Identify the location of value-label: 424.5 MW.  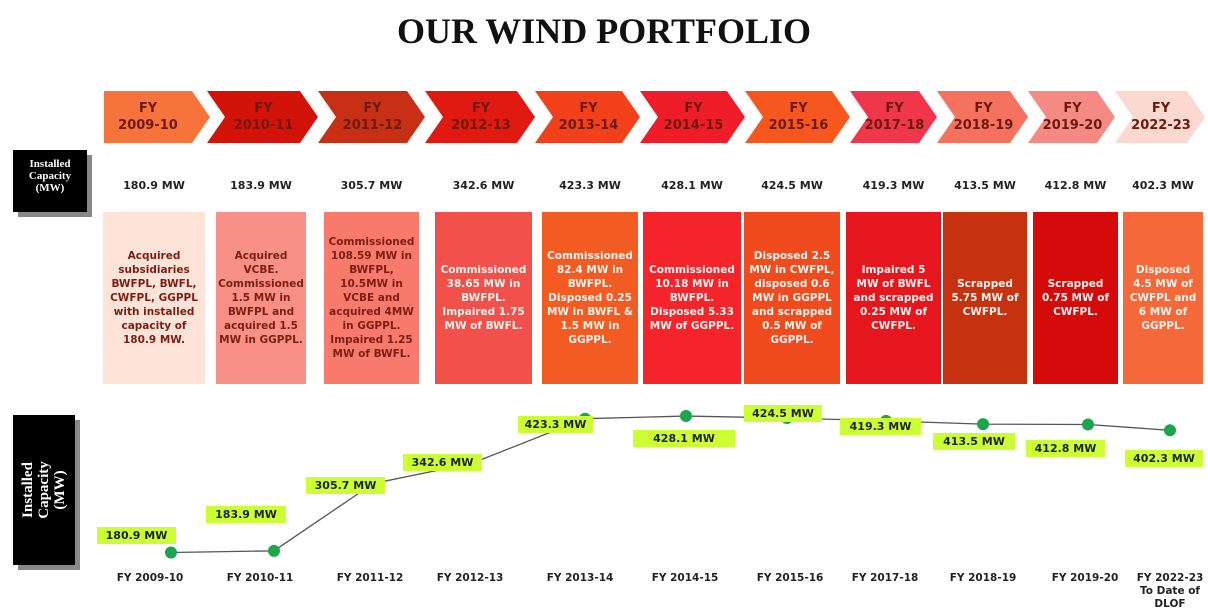
(783, 413).